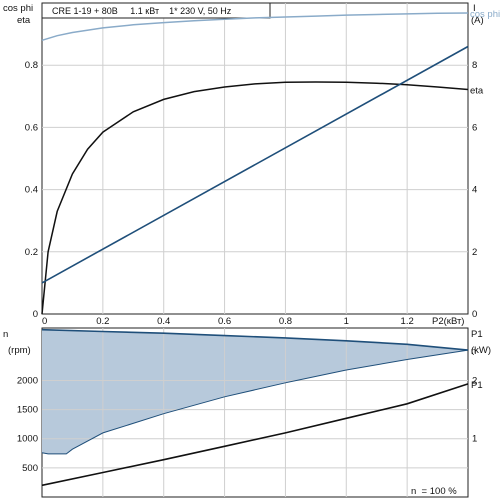 The image size is (500, 500). I want to click on y-right-label-unit: (A), so click(477, 20).